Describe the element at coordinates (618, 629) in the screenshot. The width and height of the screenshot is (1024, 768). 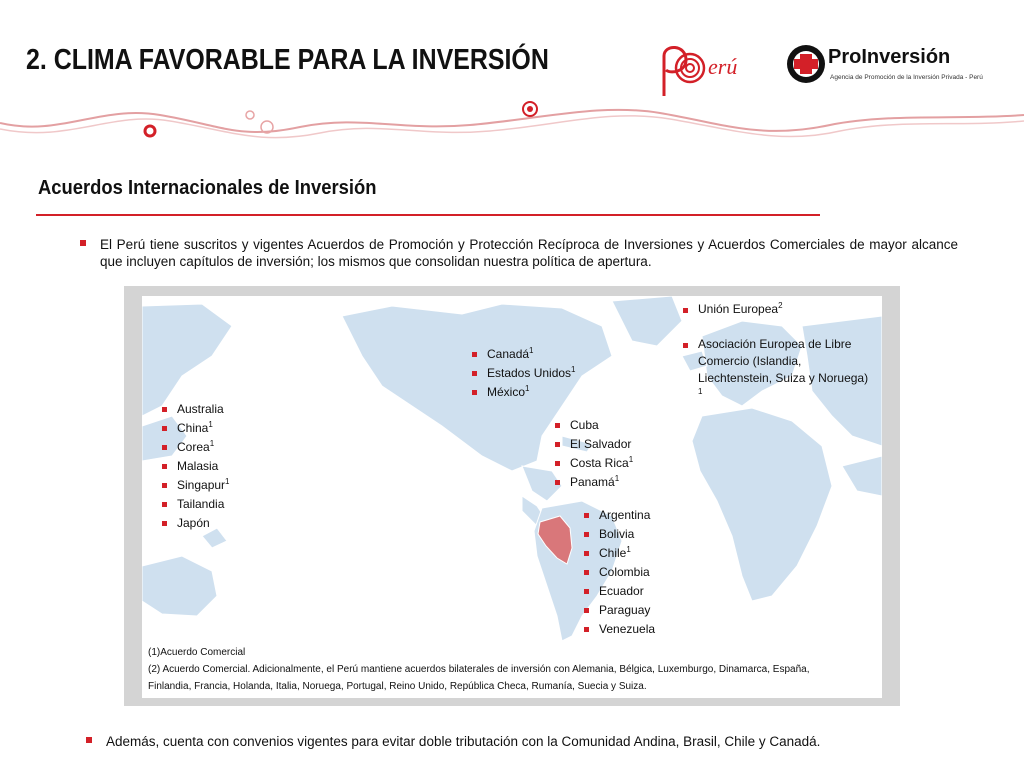
I see `list-item: Venezuela` at that location.